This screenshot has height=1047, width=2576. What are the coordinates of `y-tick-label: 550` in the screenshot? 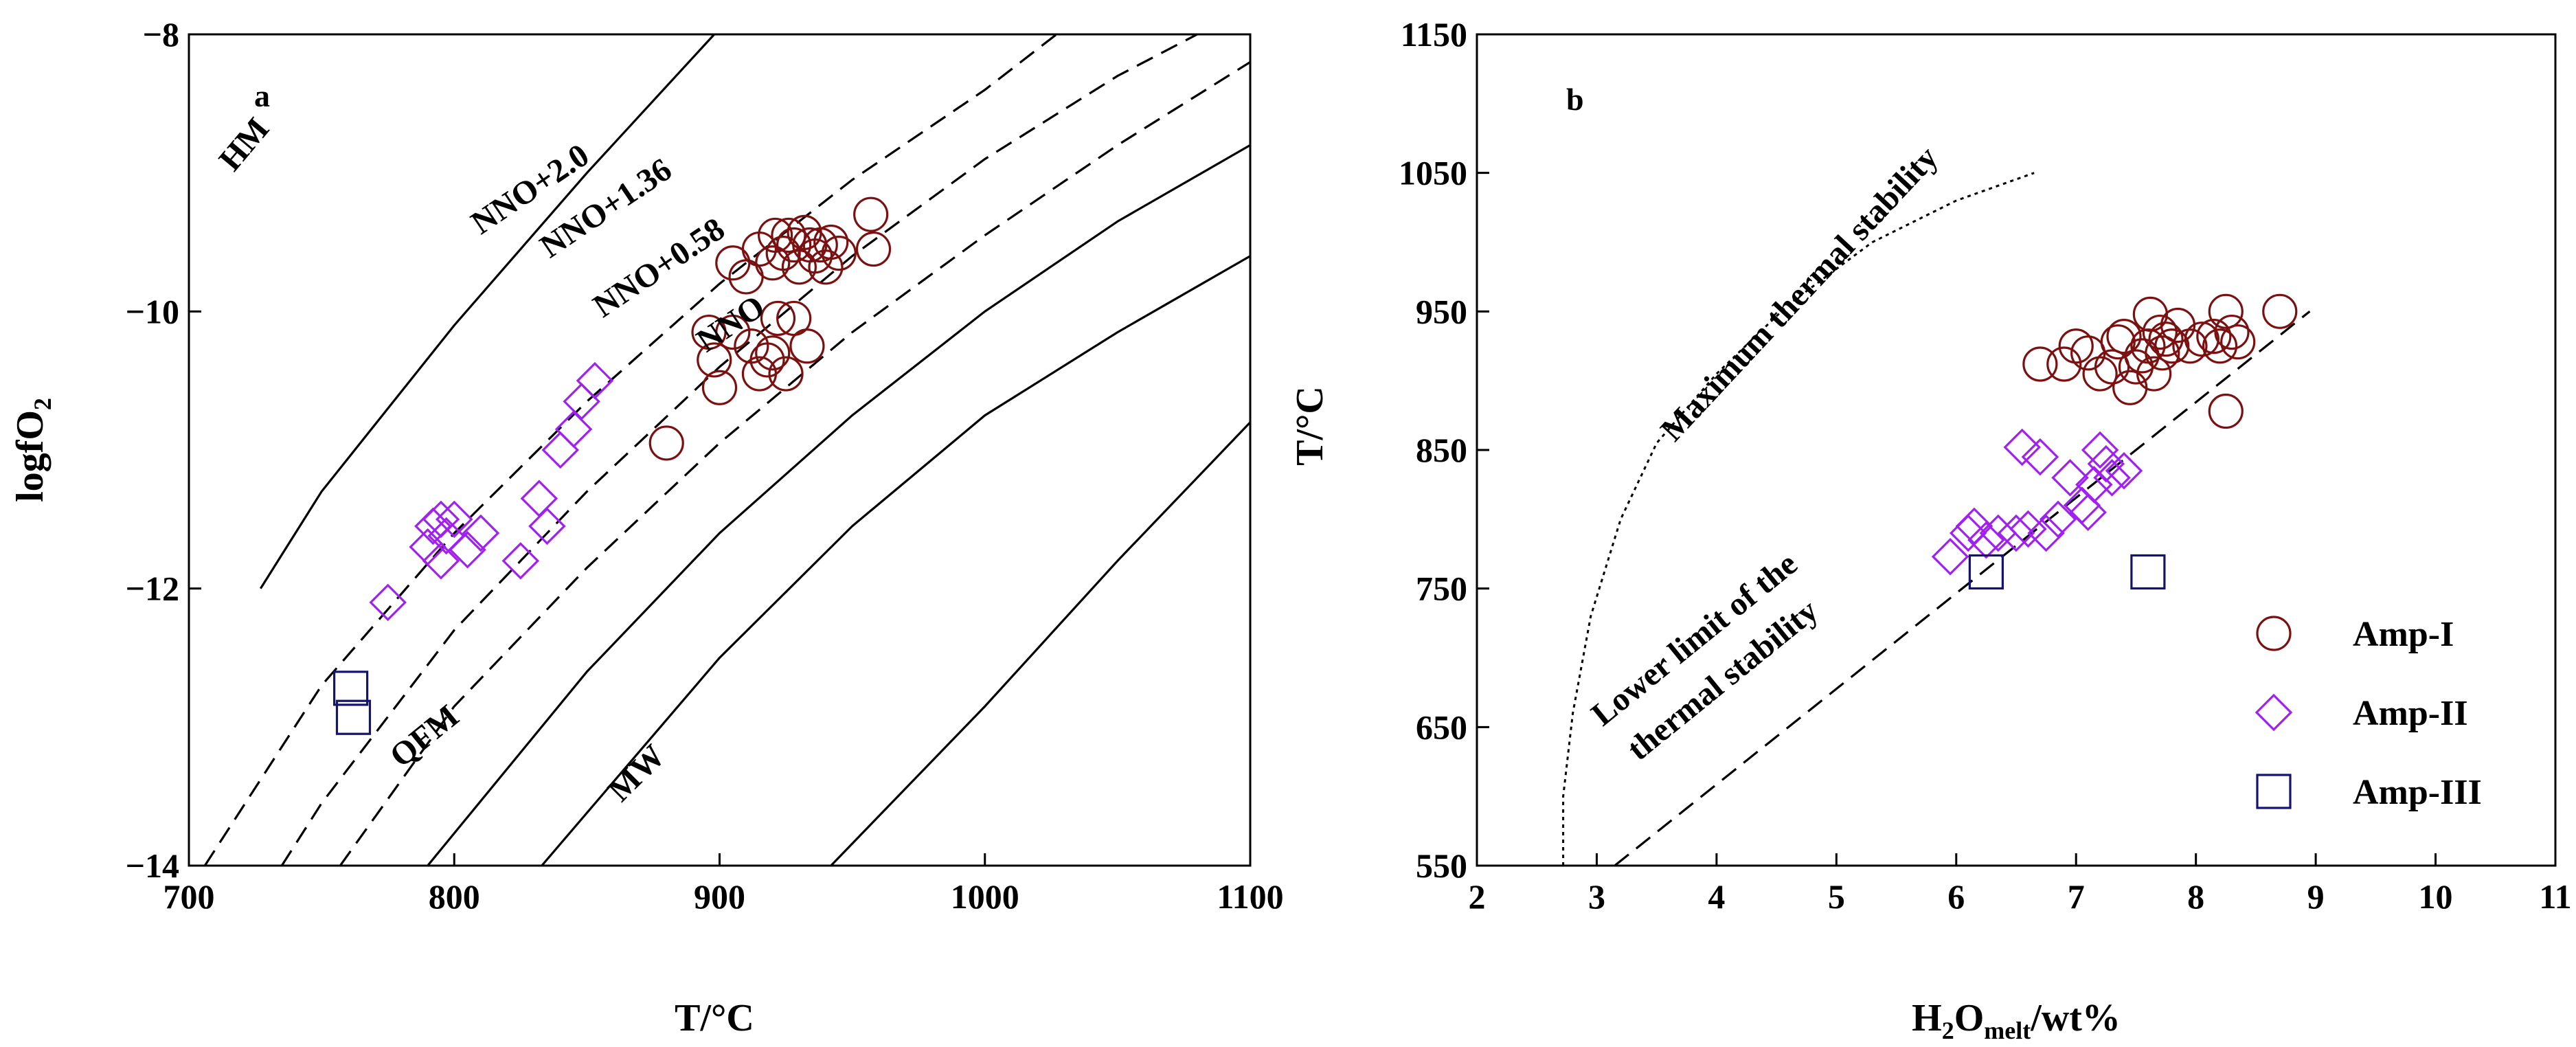 It's located at (1441, 865).